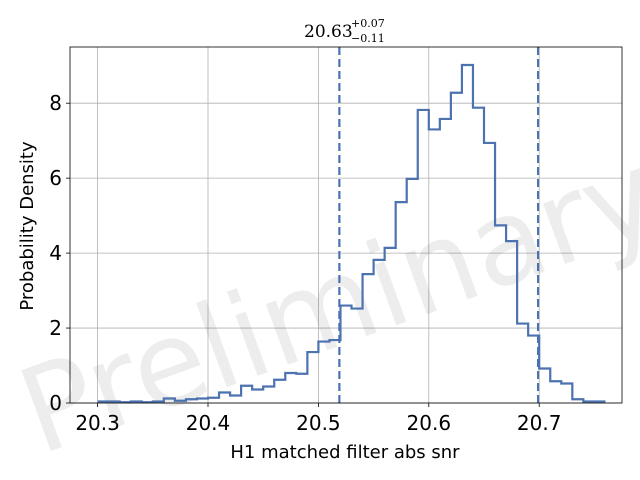  I want to click on title-lower-error: −0.11, so click(368, 38).